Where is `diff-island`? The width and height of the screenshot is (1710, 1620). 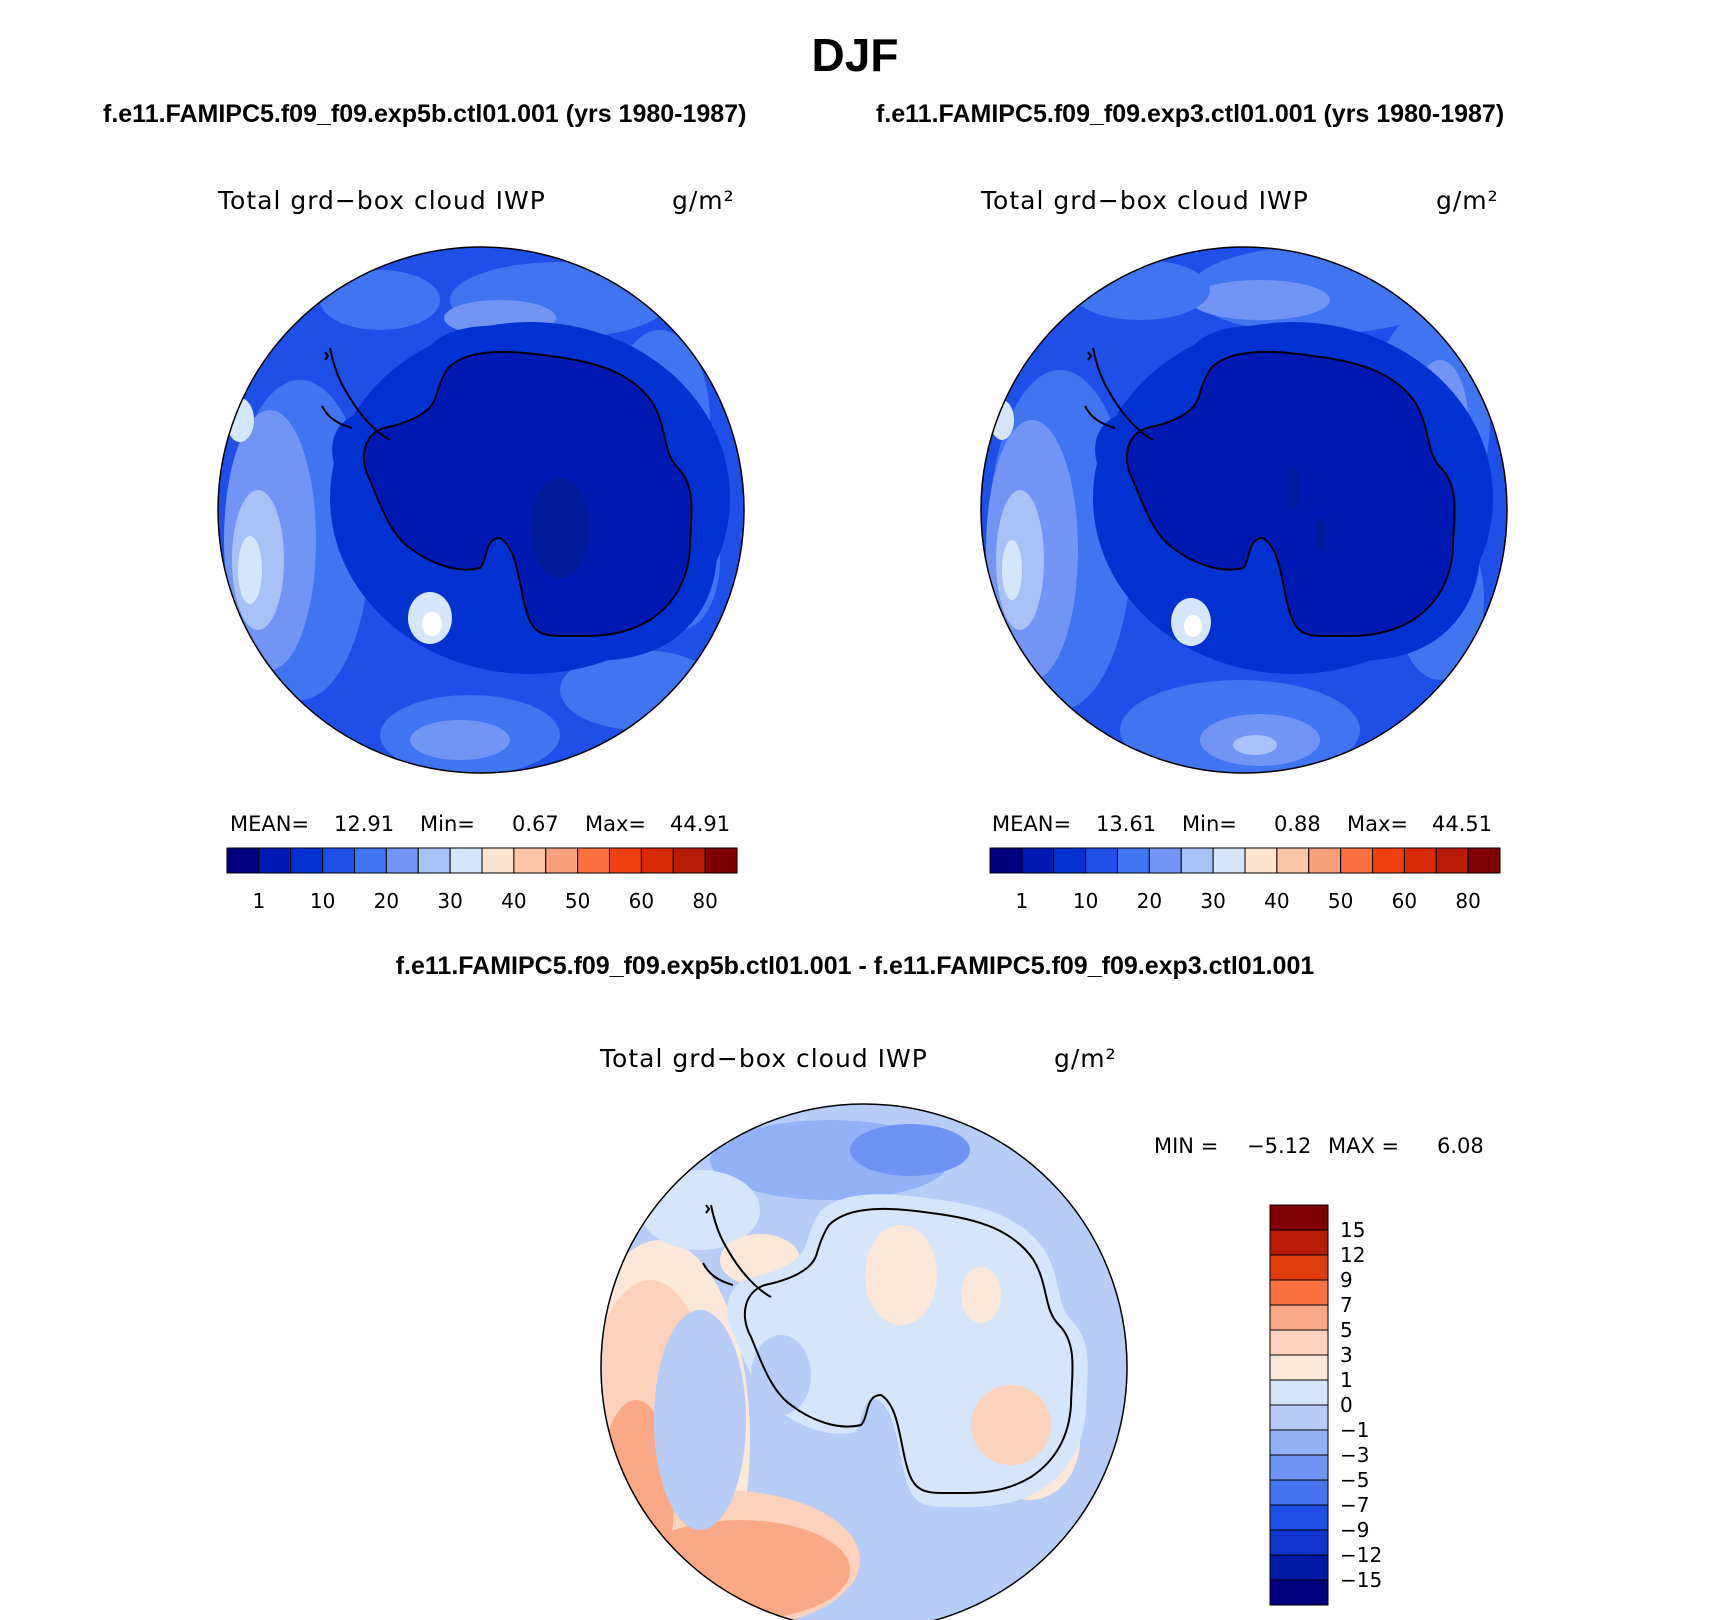 diff-island is located at coordinates (708, 1209).